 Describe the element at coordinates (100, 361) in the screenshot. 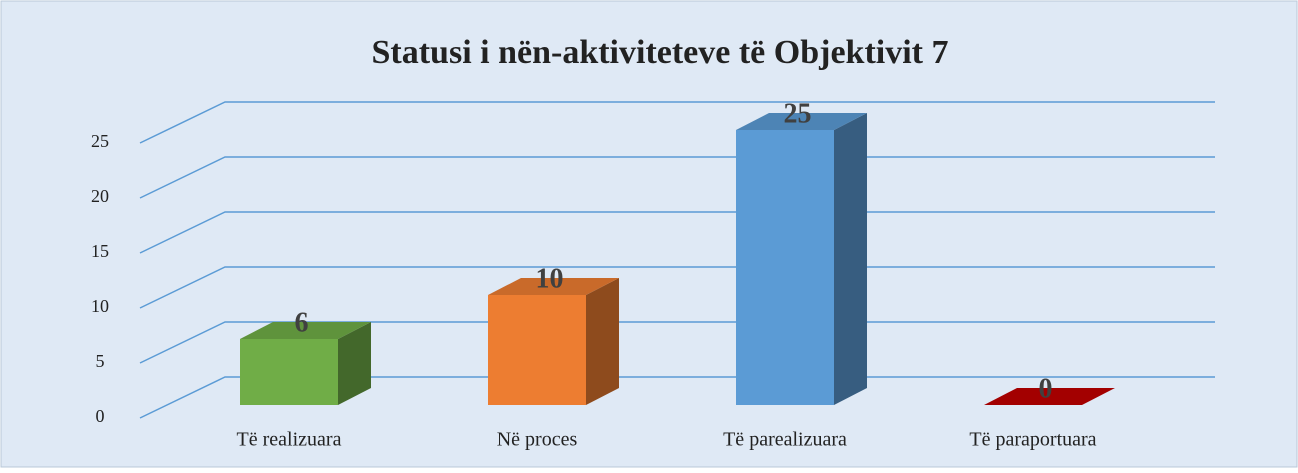

I see `y-tick-label: 5` at that location.